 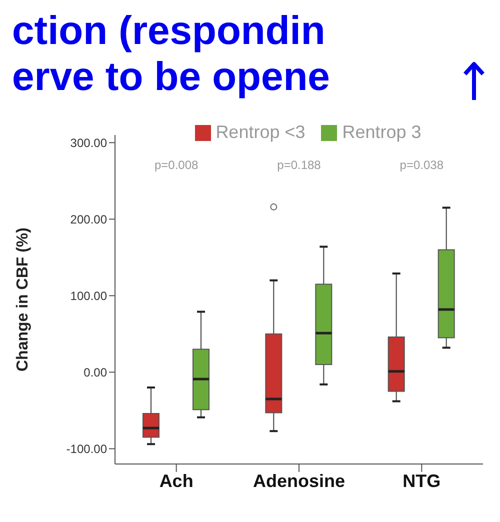 What do you see at coordinates (87, 449) in the screenshot?
I see `y-tick-label: -100.00` at bounding box center [87, 449].